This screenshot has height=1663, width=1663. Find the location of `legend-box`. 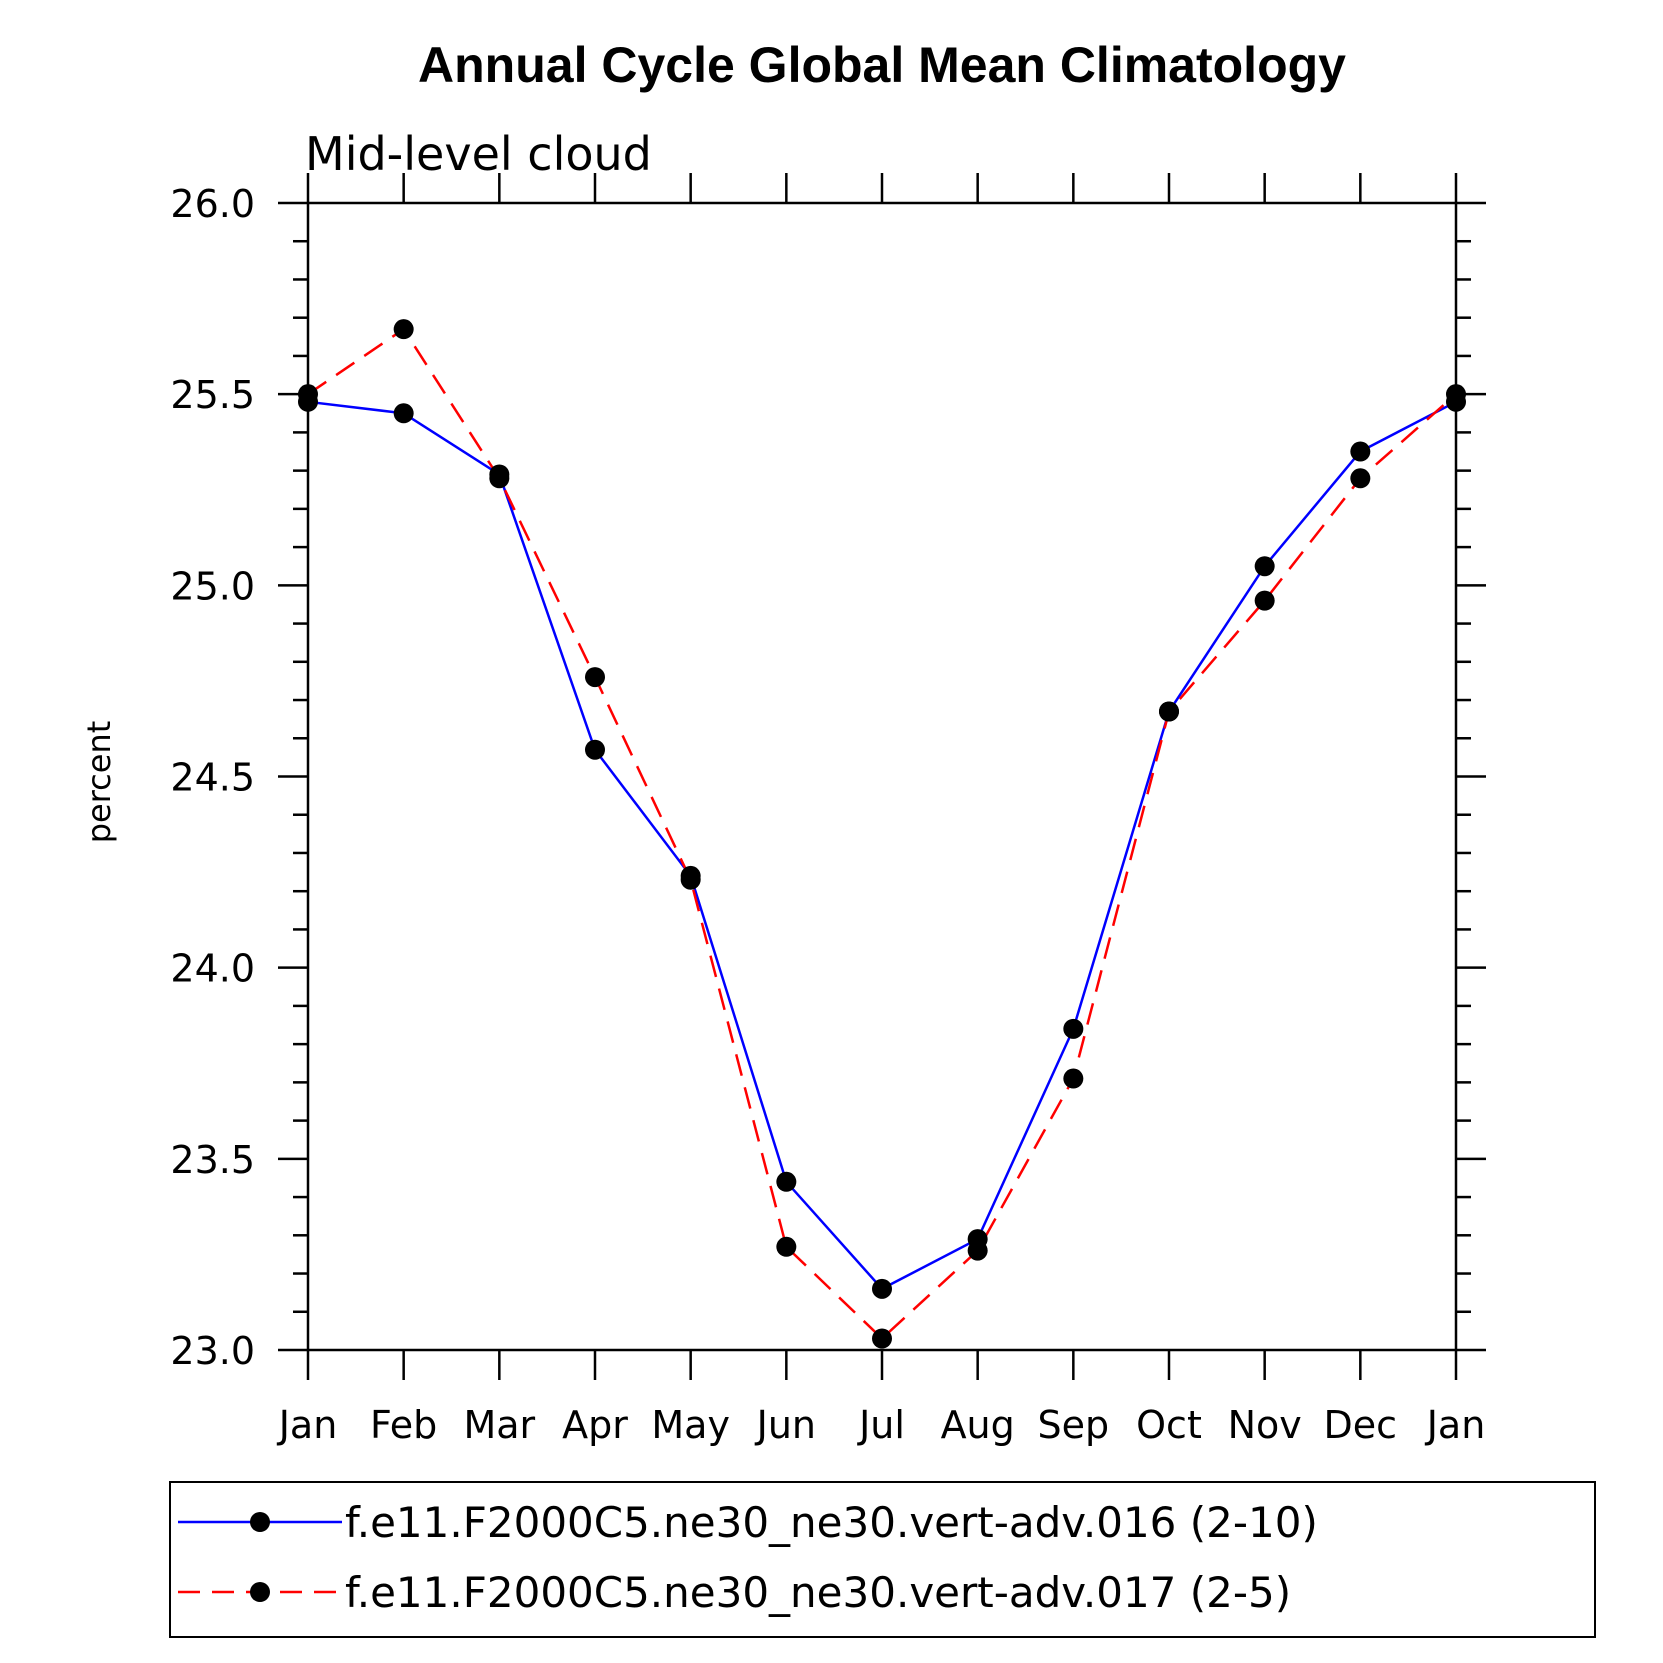

legend-box is located at coordinates (882, 1559).